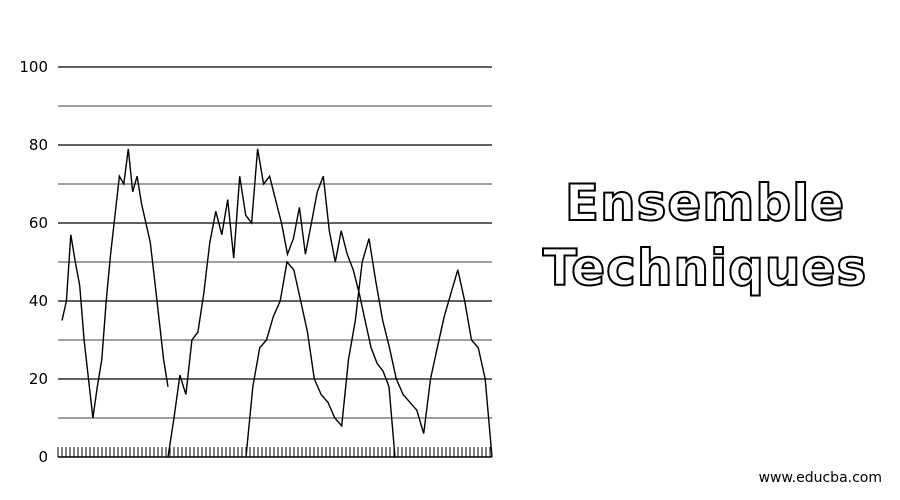 Image resolution: width=900 pixels, height=500 pixels. What do you see at coordinates (705, 268) in the screenshot?
I see `title-line-2: Techniques` at bounding box center [705, 268].